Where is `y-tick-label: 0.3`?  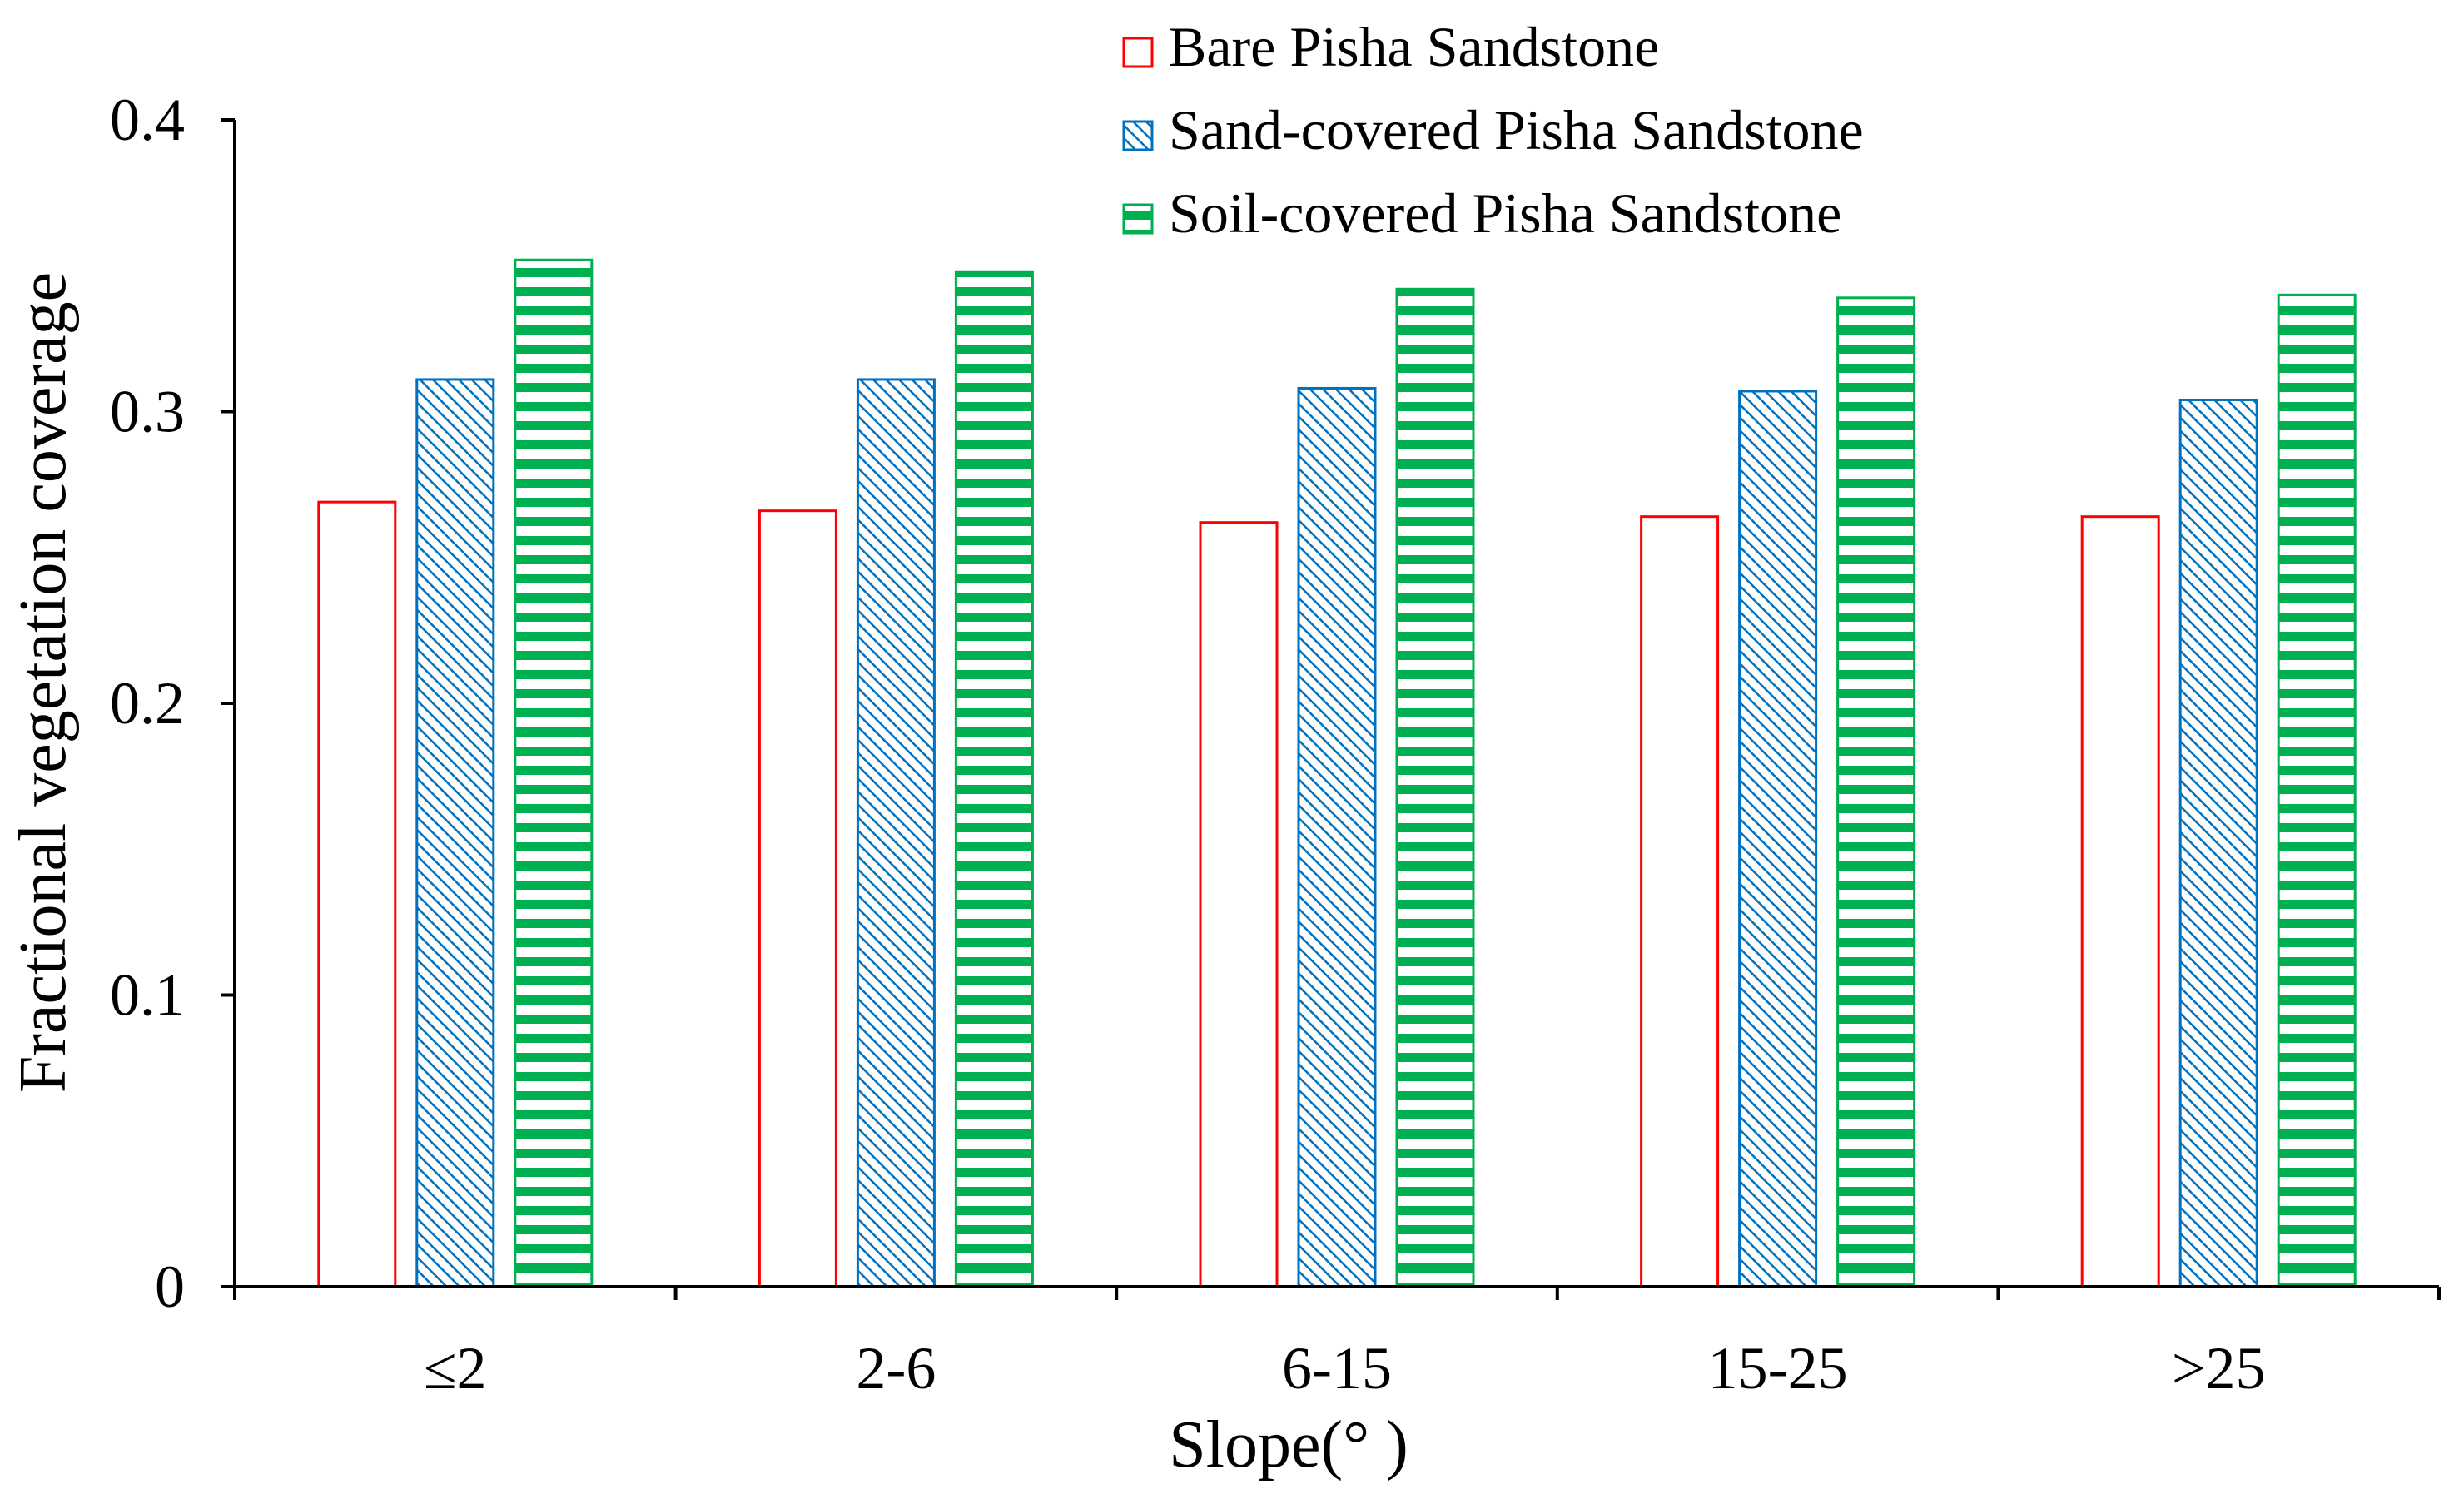
y-tick-label: 0.3 is located at coordinates (147, 412).